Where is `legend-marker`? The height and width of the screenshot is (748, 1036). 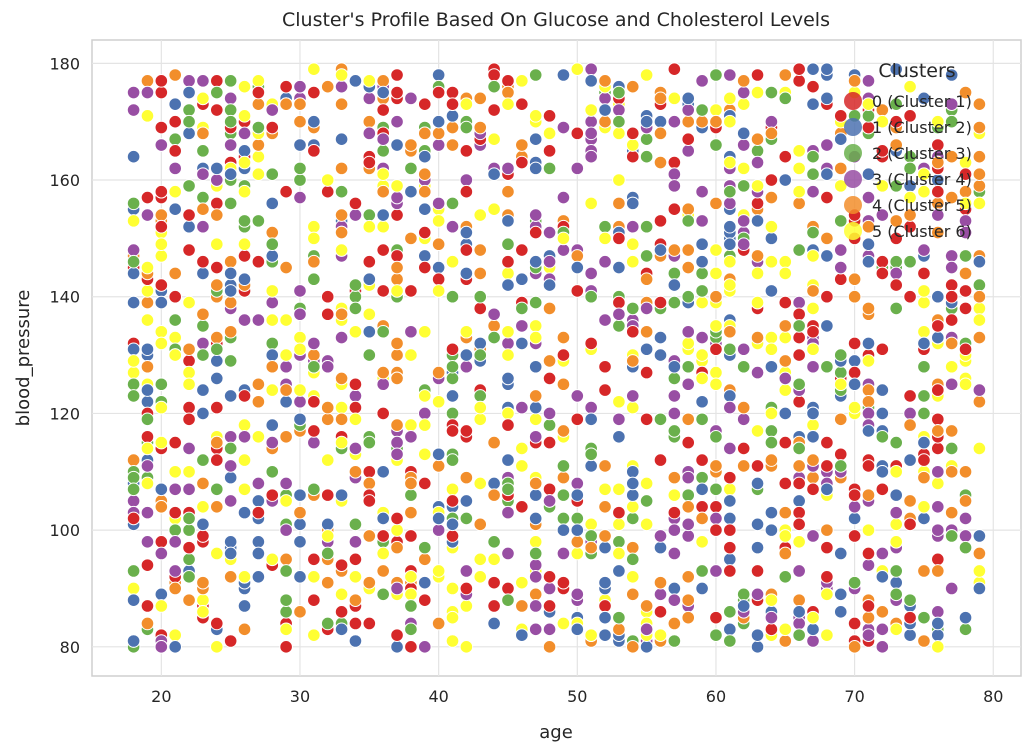 legend-marker is located at coordinates (853, 205).